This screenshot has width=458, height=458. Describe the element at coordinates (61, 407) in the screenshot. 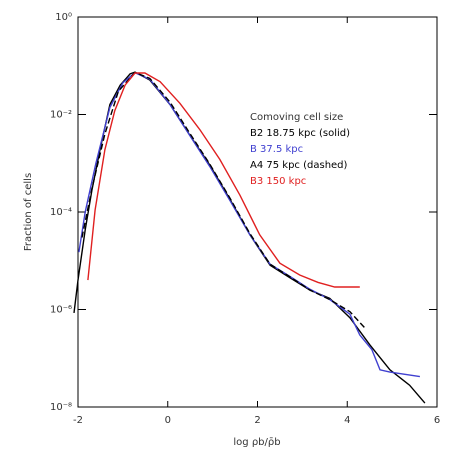

I see `y-tick-label: 10⁻⁸` at that location.